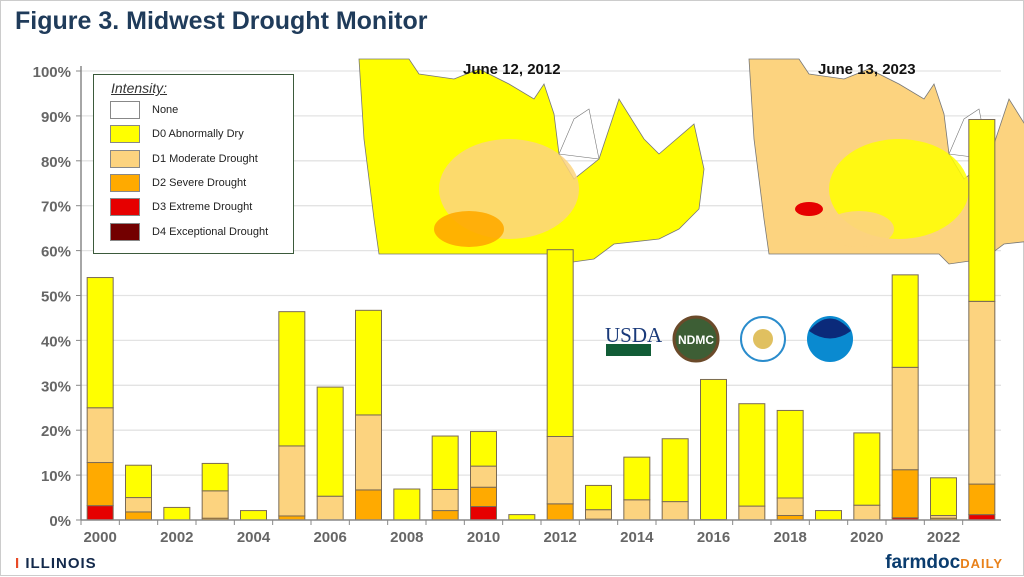 Image resolution: width=1024 pixels, height=577 pixels. I want to click on bar-segment-2010-D2, so click(484, 496).